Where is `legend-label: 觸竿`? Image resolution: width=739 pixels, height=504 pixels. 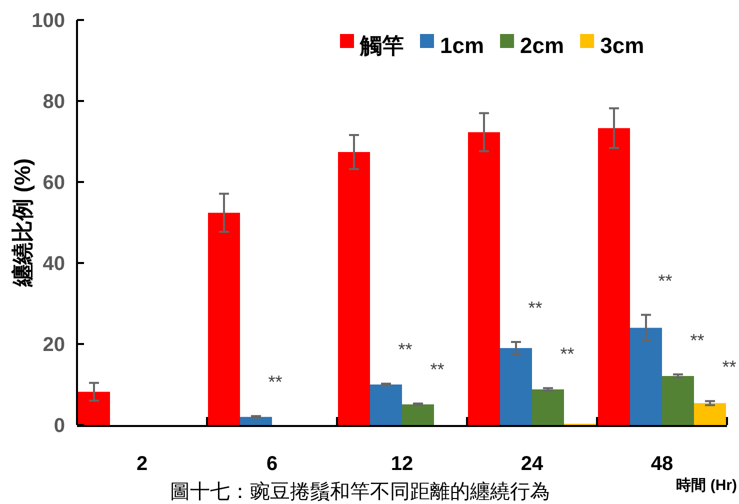
legend-label: 觸竿 is located at coordinates (381, 45).